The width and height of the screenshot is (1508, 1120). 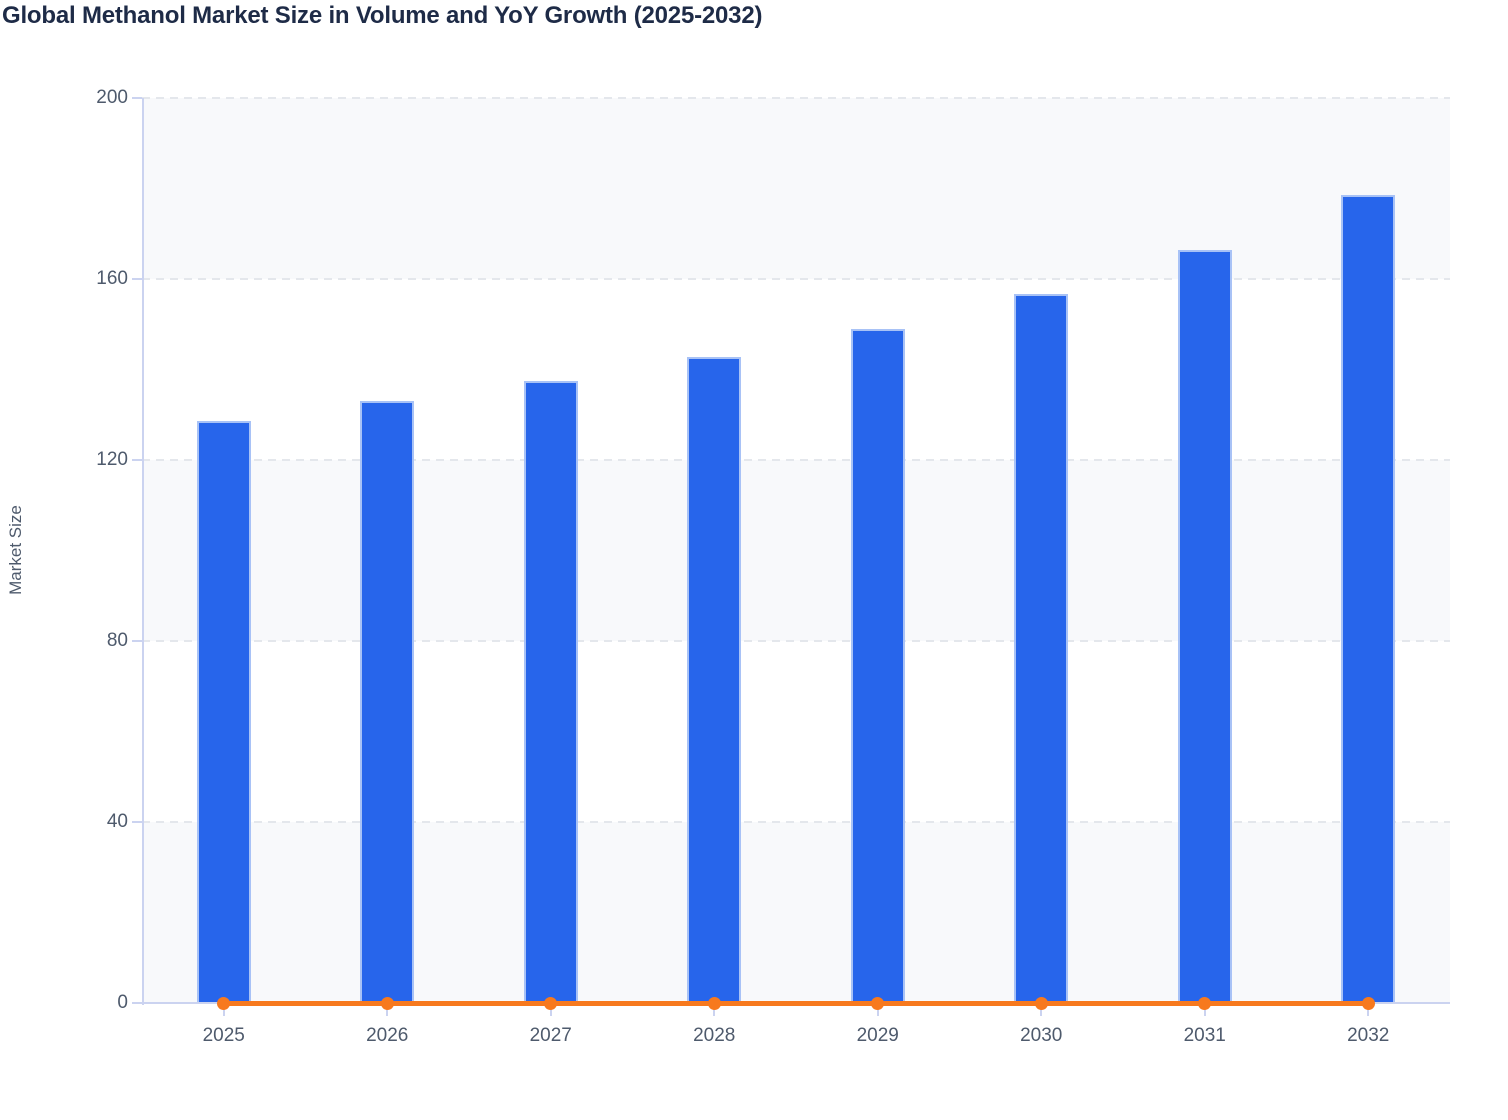 What do you see at coordinates (15, 550) in the screenshot?
I see `y-axis-title: Market Size` at bounding box center [15, 550].